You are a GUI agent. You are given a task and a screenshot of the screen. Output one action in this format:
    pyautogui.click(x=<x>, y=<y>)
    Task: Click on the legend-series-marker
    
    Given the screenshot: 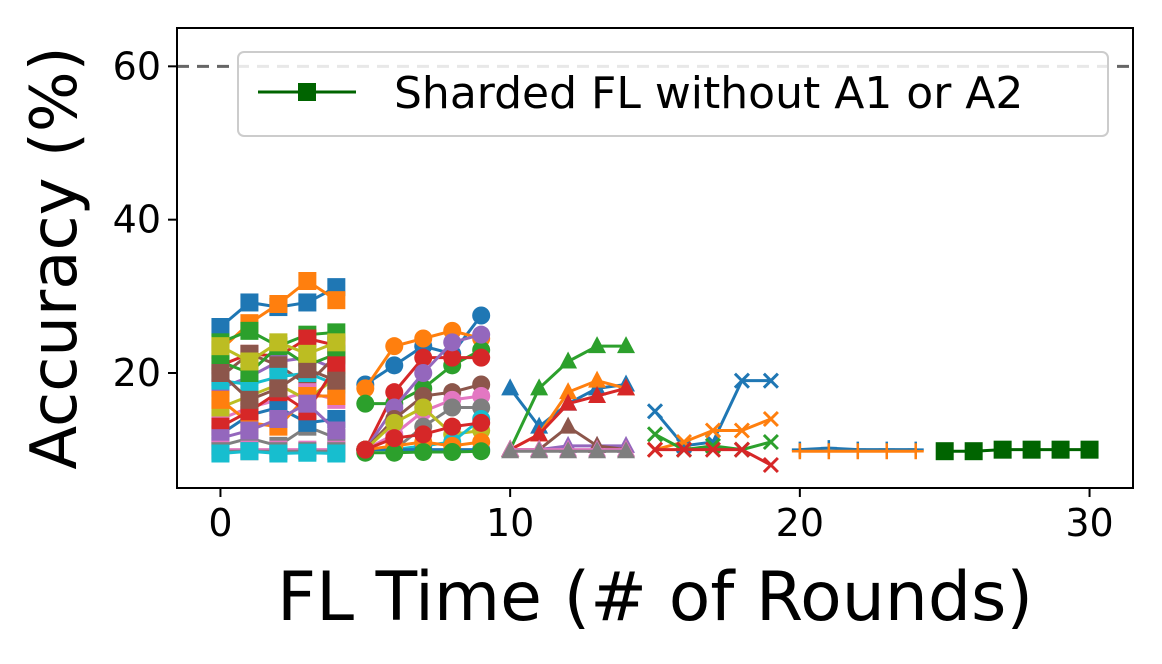 What is the action you would take?
    pyautogui.click(x=307, y=92)
    